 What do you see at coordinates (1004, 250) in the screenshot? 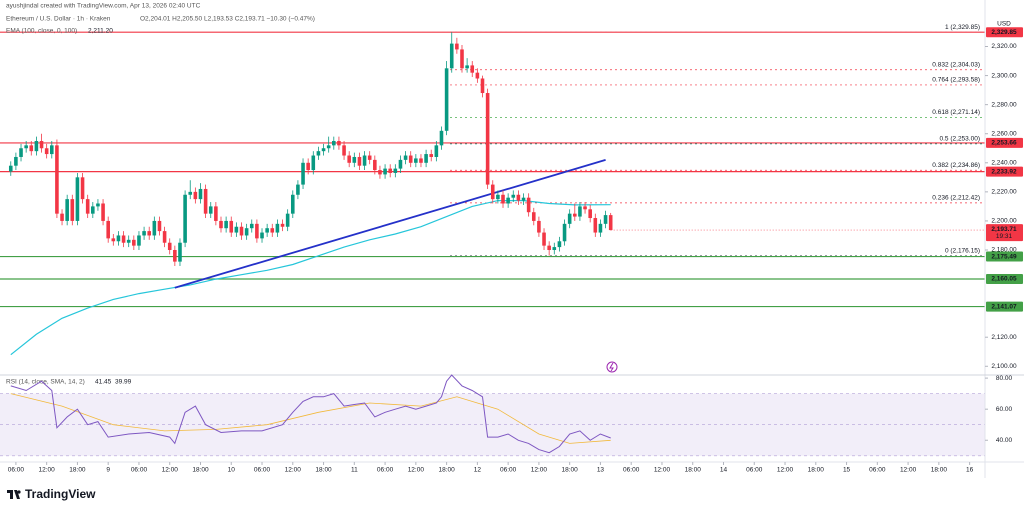
I see `y-tick-label: 2,180.00` at bounding box center [1004, 250].